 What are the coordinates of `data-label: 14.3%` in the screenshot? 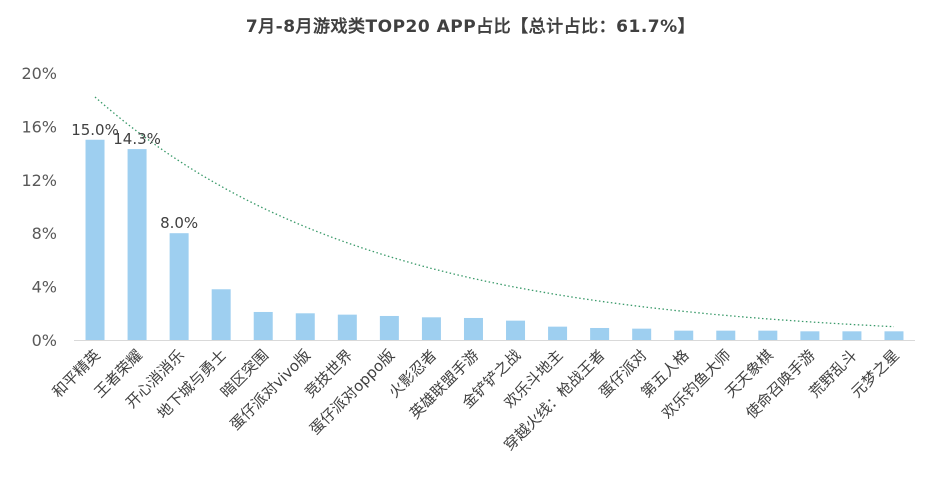 It's located at (137, 139).